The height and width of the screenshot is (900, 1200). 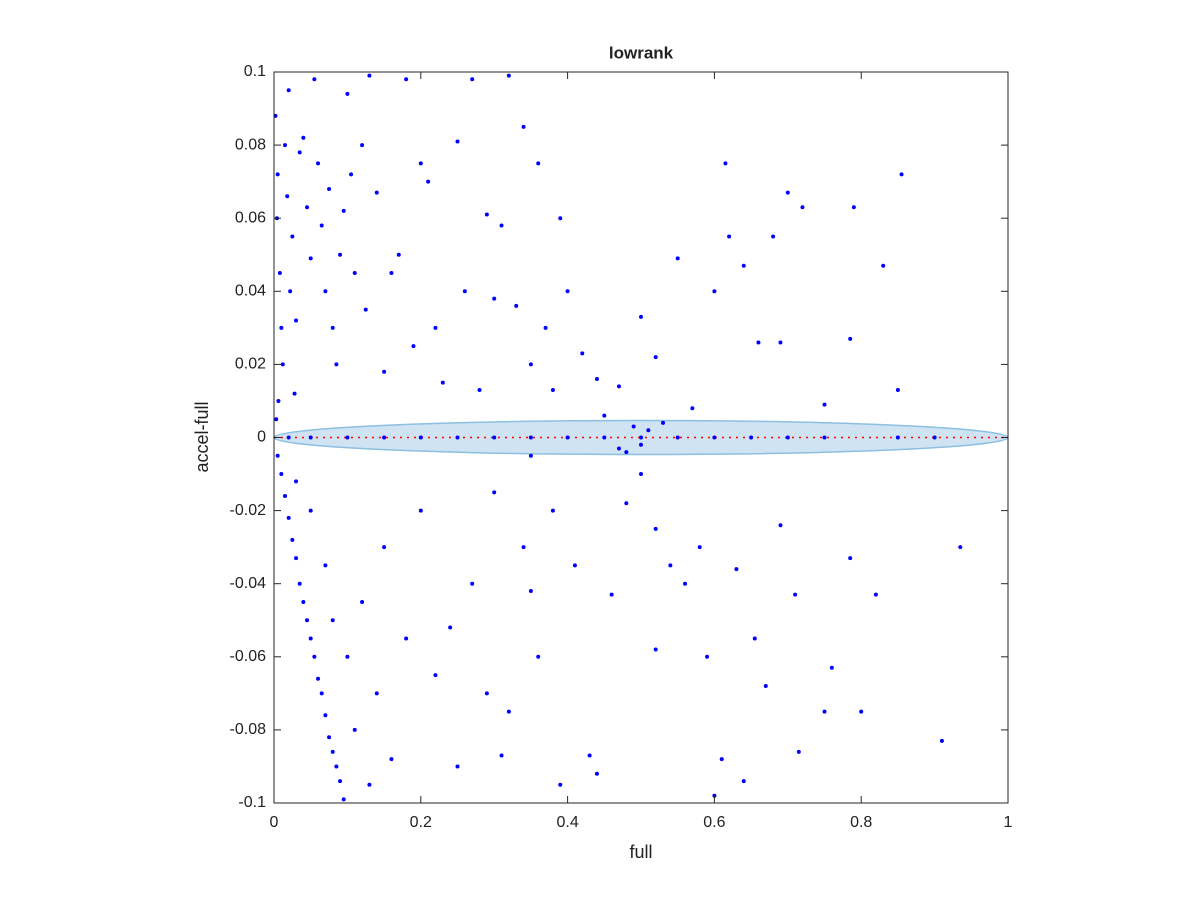 What do you see at coordinates (202, 436) in the screenshot?
I see `y-axis-label: accel-full` at bounding box center [202, 436].